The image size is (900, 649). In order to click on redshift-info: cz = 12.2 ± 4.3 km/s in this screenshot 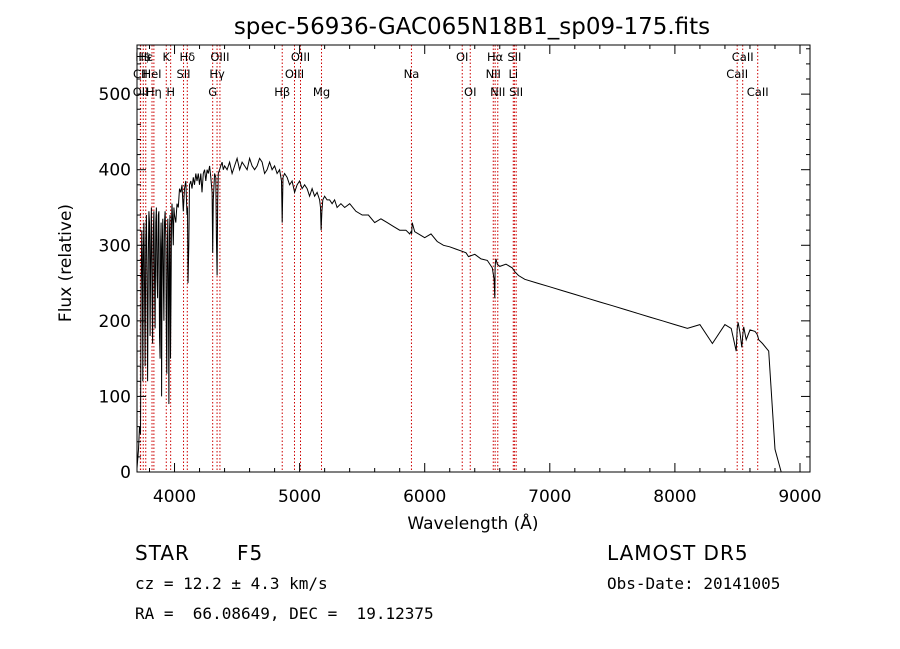, I will do `click(231, 583)`.